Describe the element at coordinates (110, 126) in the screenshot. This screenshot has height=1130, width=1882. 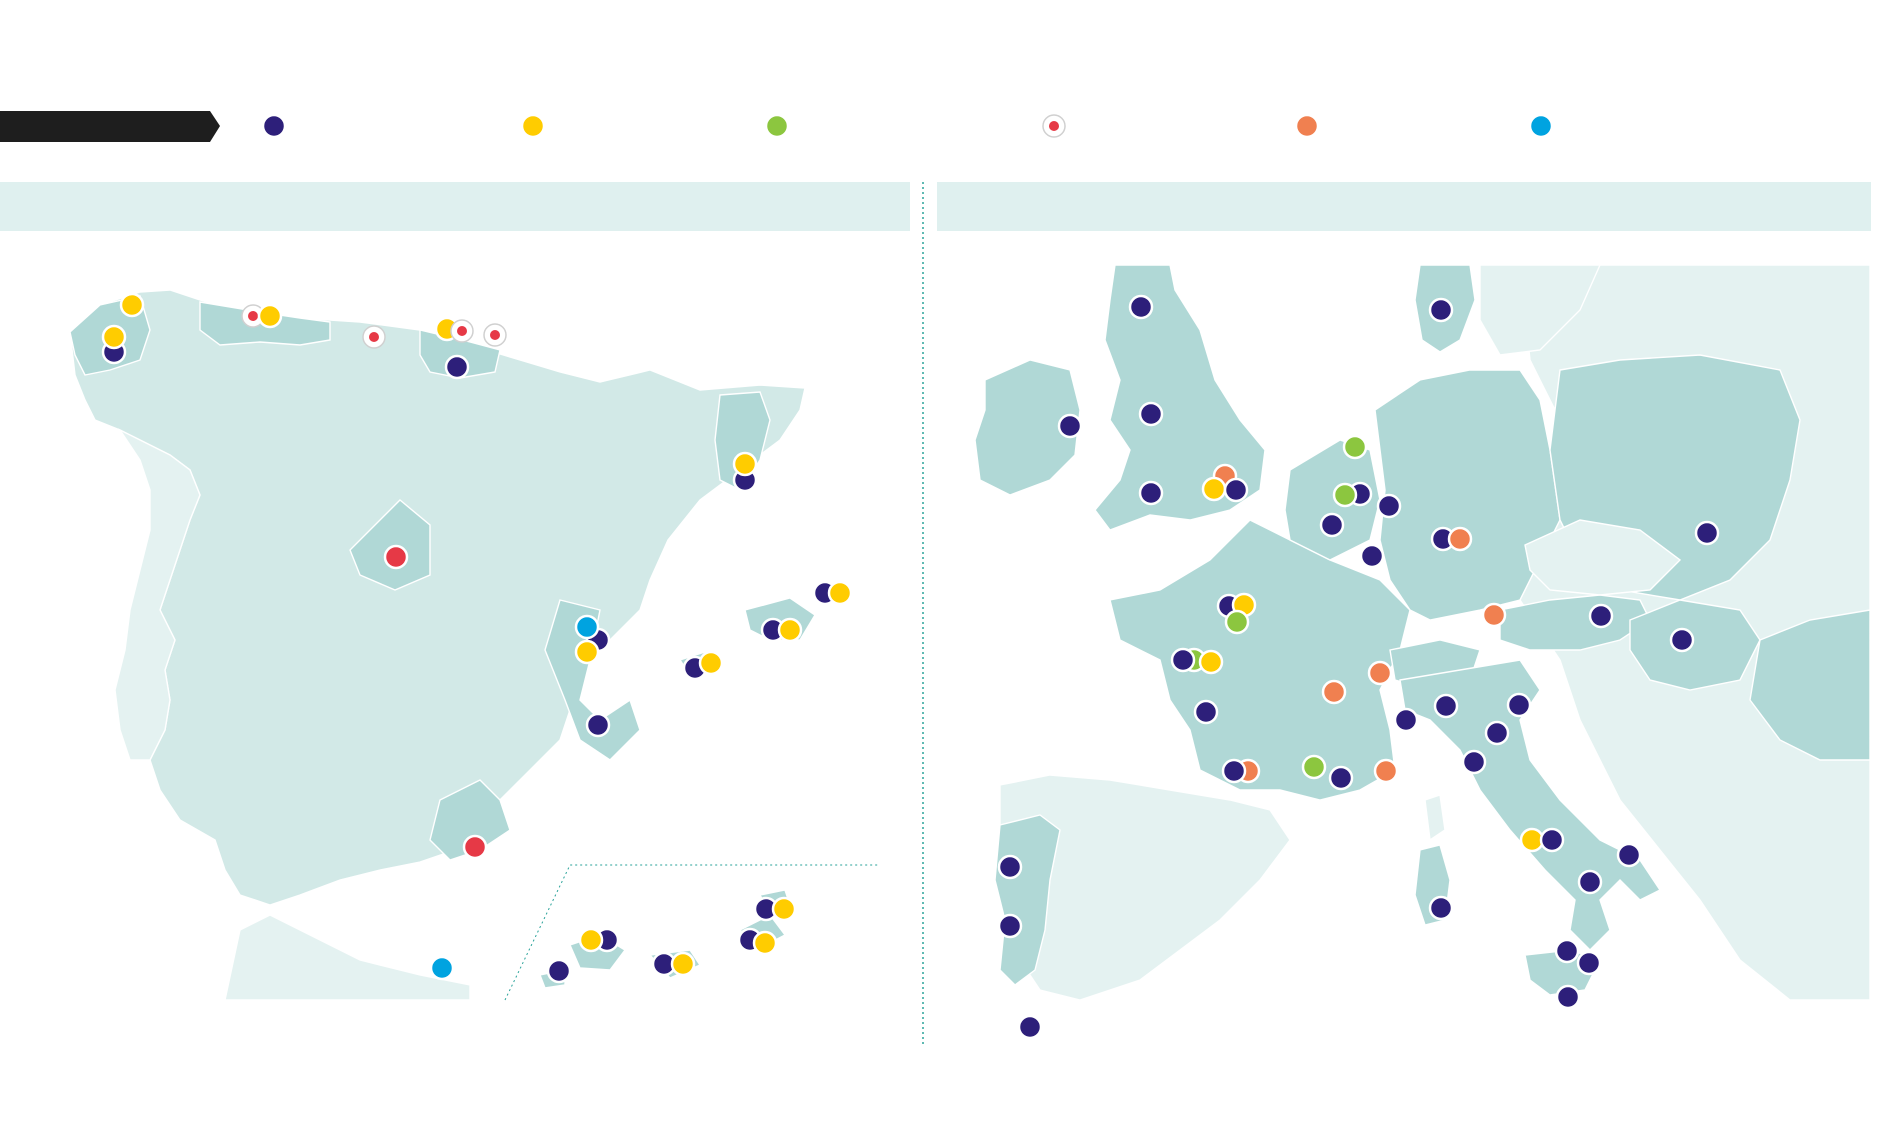
I see `legend-title-bar` at that location.